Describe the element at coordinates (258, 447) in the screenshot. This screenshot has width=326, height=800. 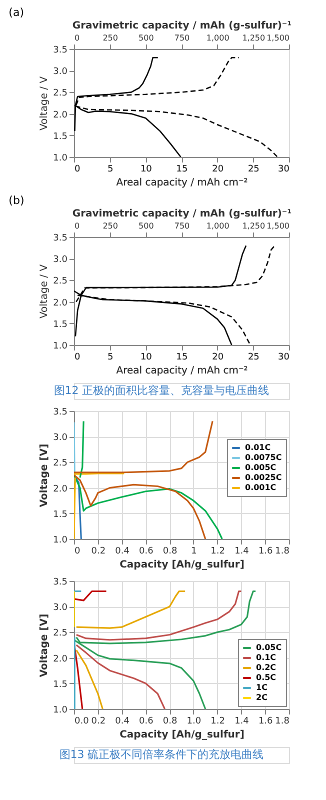
I see `legend-label: 0.01C` at that location.